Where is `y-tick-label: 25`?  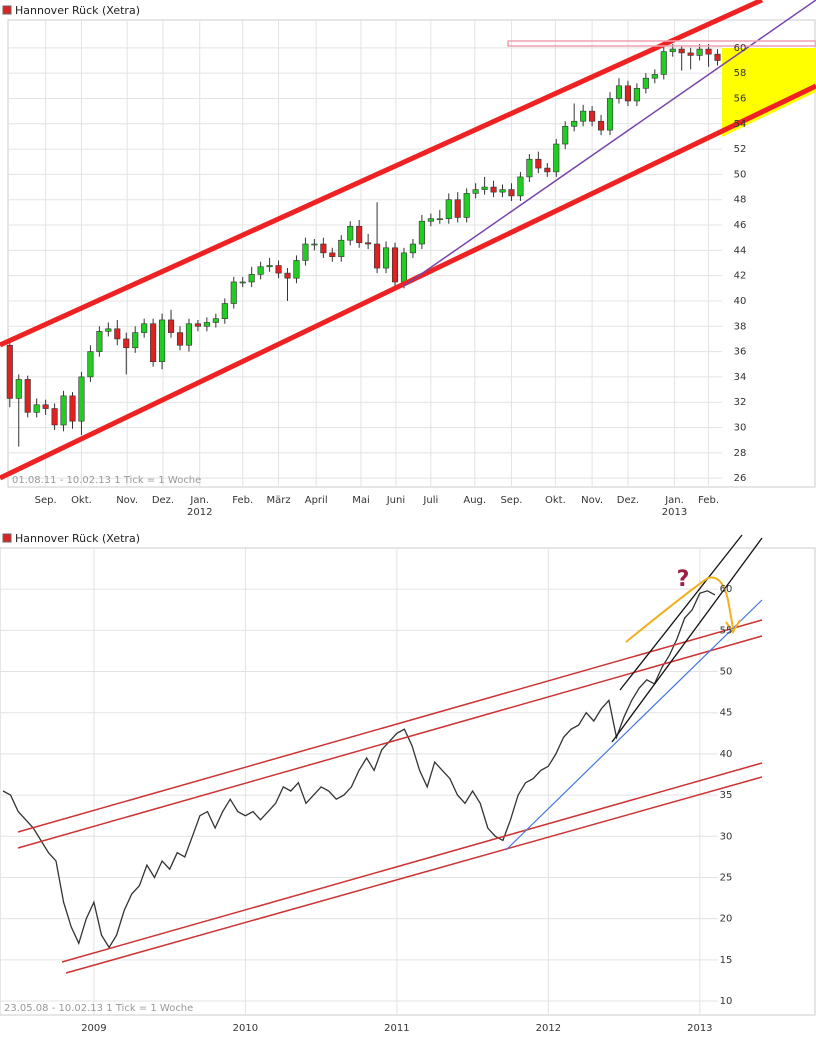 y-tick-label: 25 is located at coordinates (726, 877).